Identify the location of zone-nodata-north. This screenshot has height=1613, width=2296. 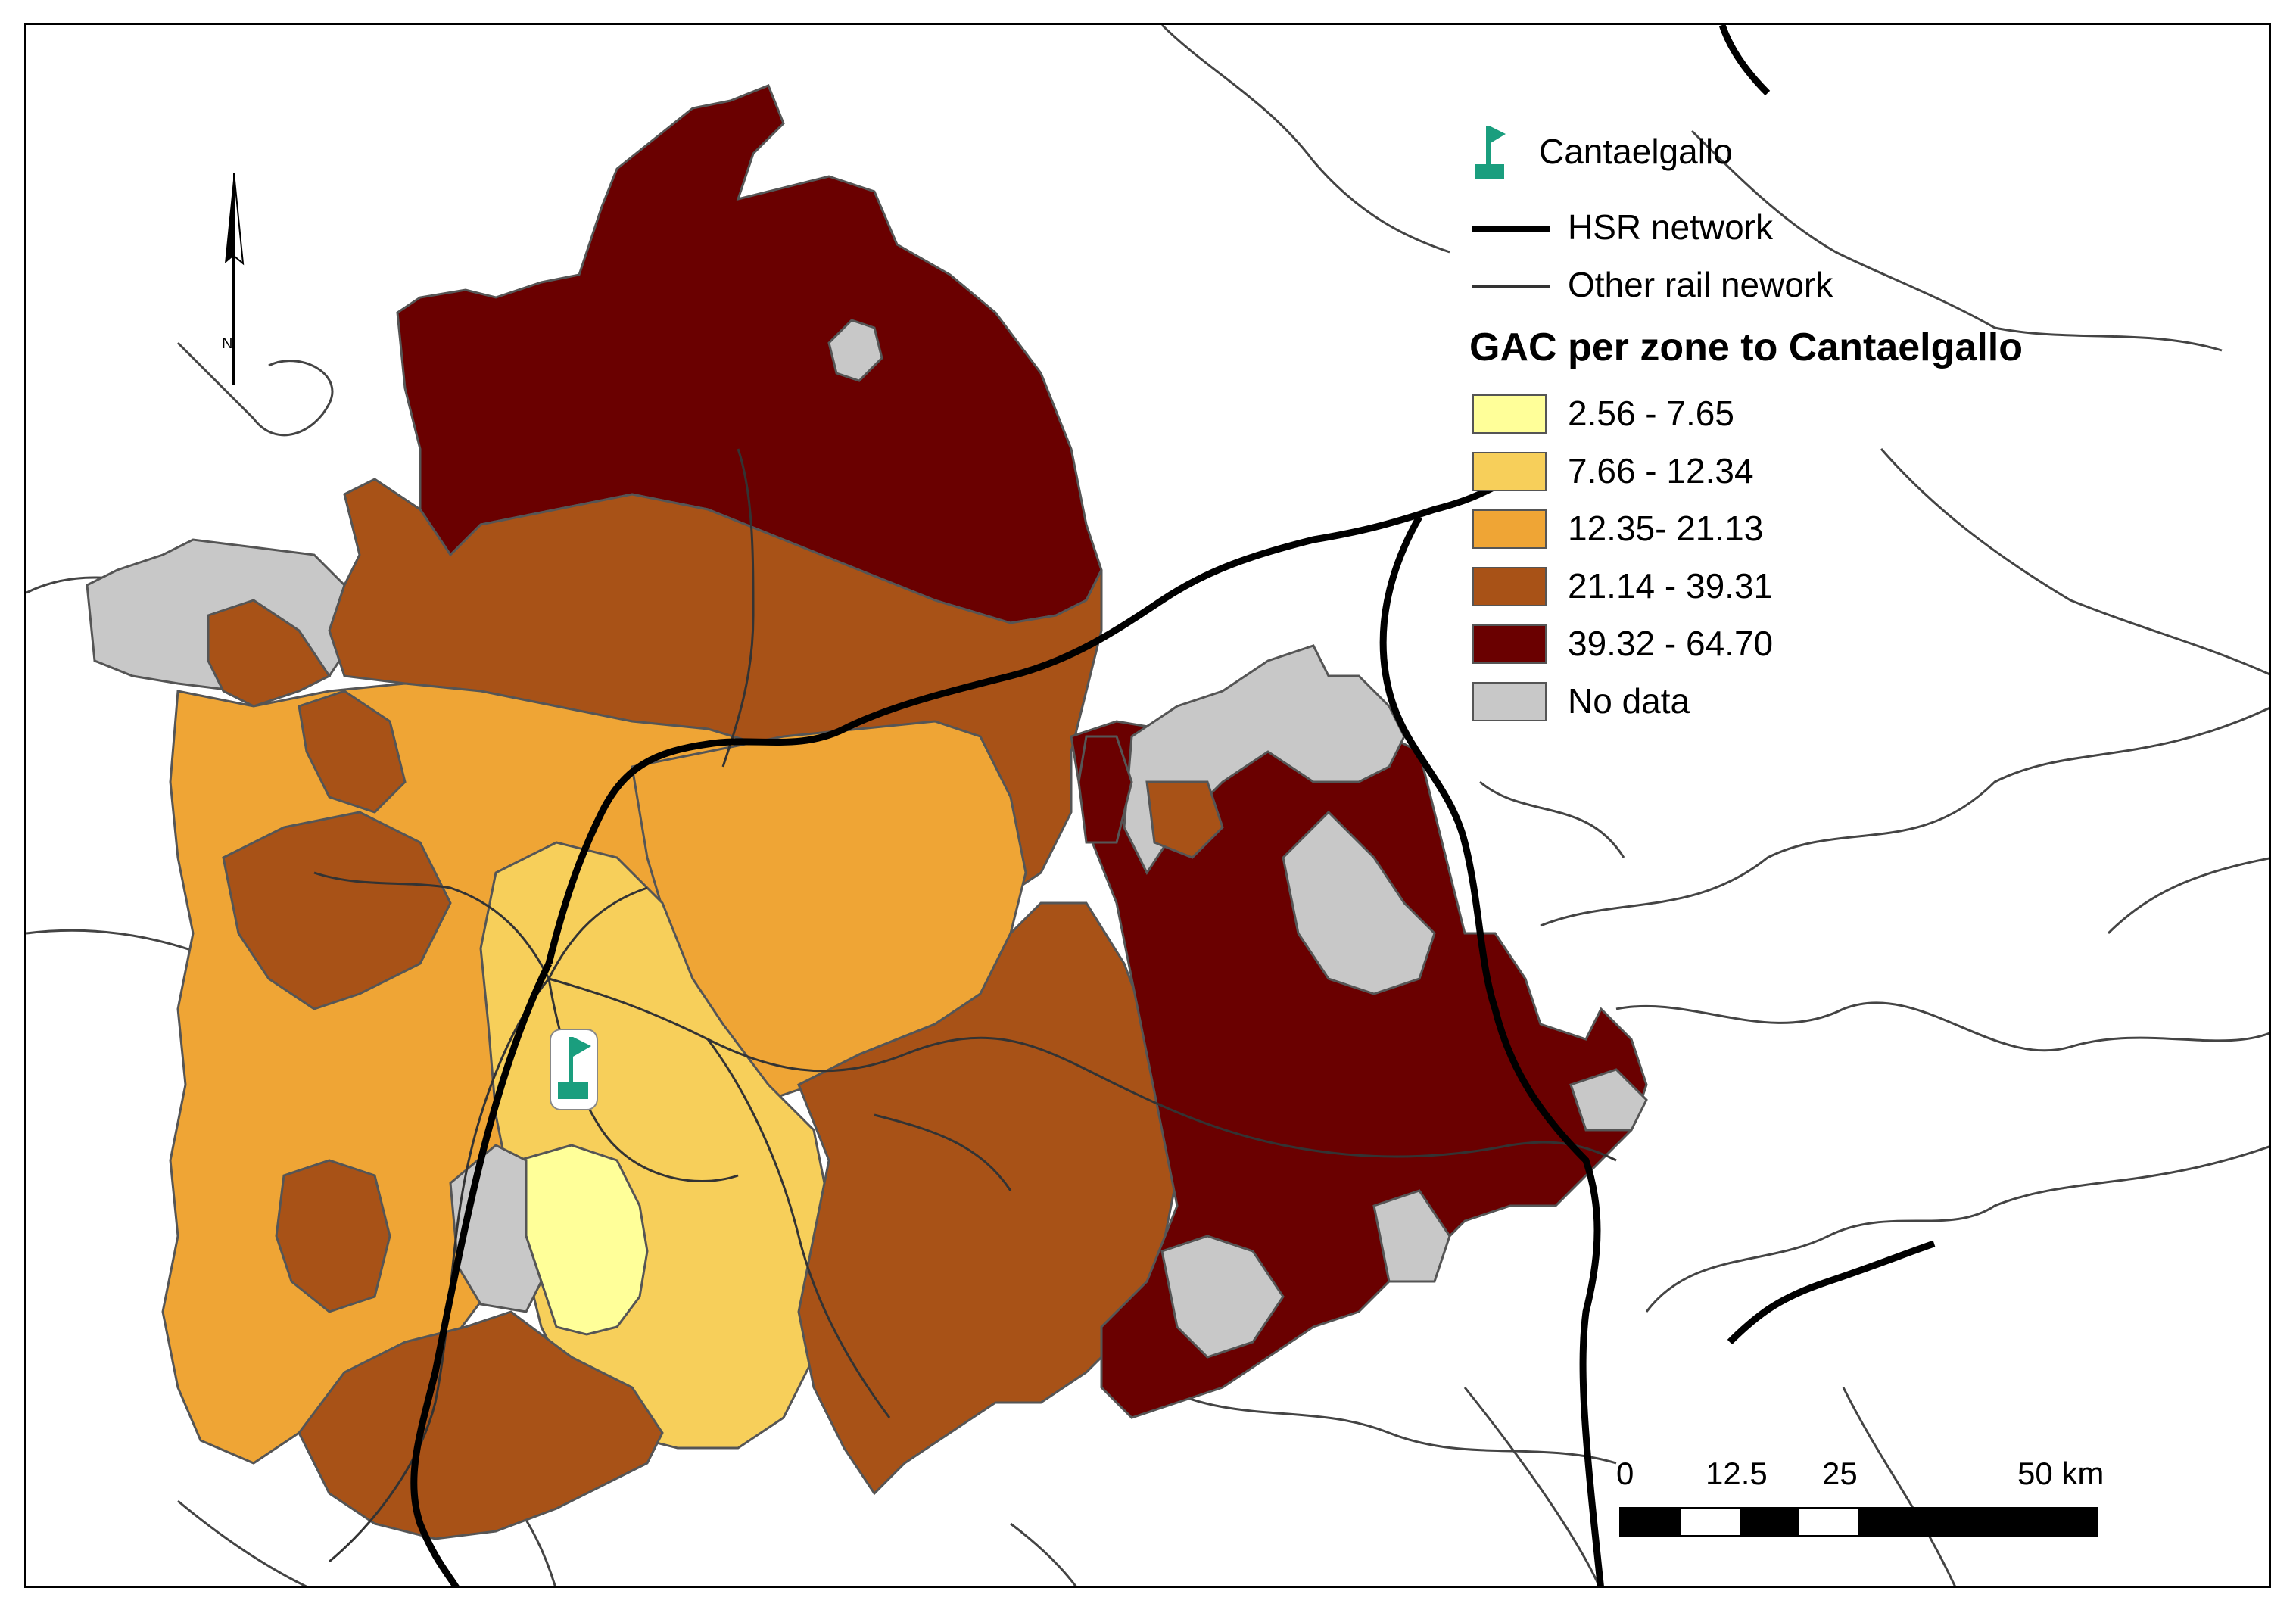
(855, 350).